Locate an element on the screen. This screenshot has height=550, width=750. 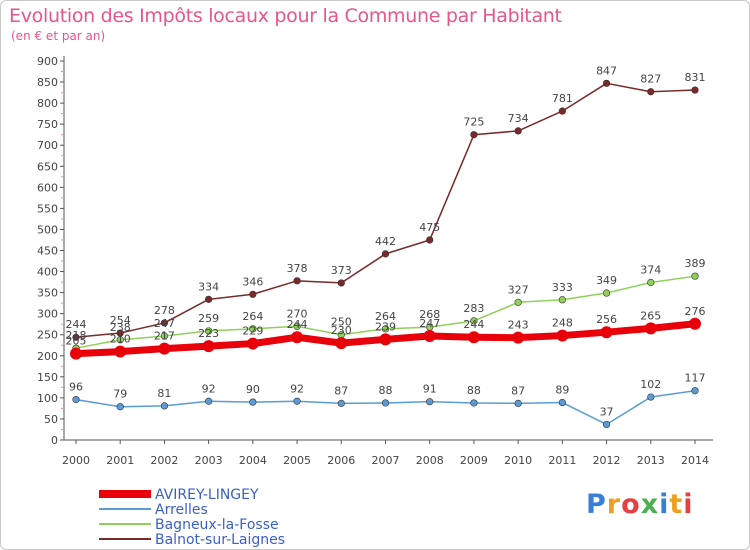
data-label: 268 is located at coordinates (429, 314).